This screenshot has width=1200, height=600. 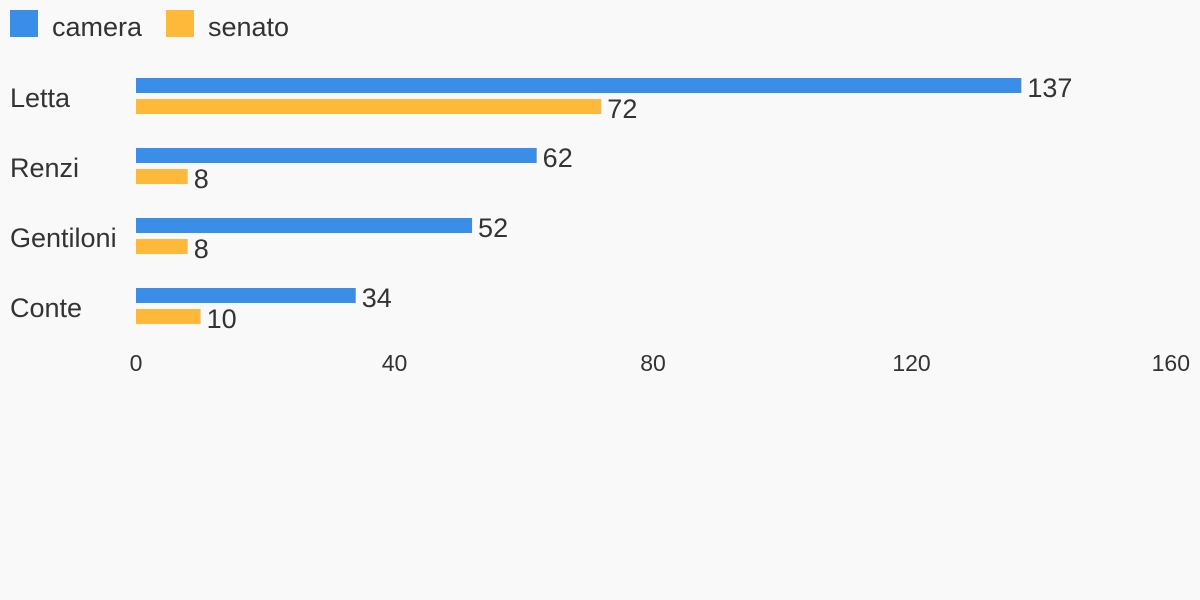 I want to click on value-label-camera-letta: 137, so click(x=1049, y=88).